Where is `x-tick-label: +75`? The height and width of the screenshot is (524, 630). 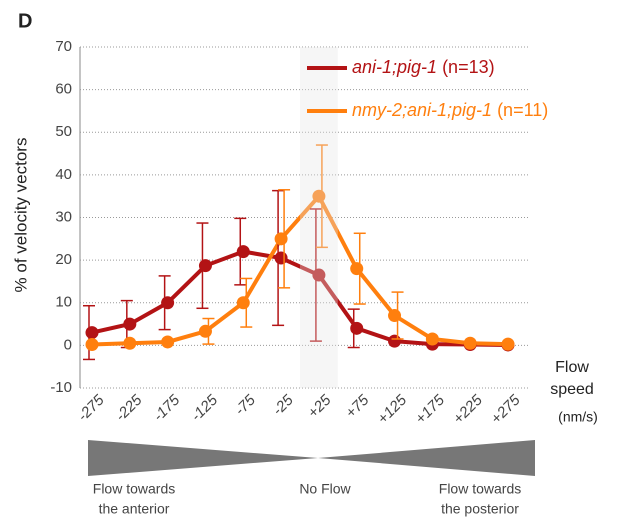
x-tick-label: +75 is located at coordinates (357, 406).